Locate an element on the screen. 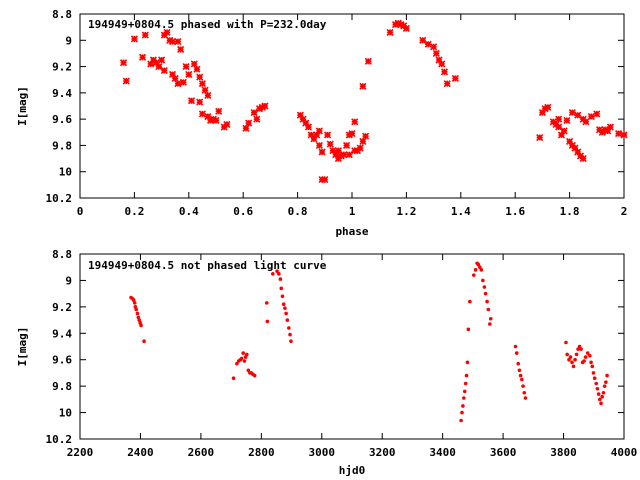  x-tick-label: 2800 is located at coordinates (261, 452).